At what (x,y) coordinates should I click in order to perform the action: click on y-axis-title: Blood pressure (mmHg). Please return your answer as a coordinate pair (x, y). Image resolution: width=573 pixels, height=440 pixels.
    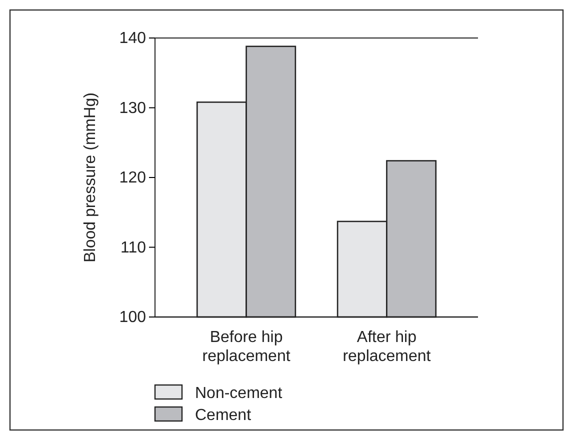
    Looking at the image, I should click on (90, 177).